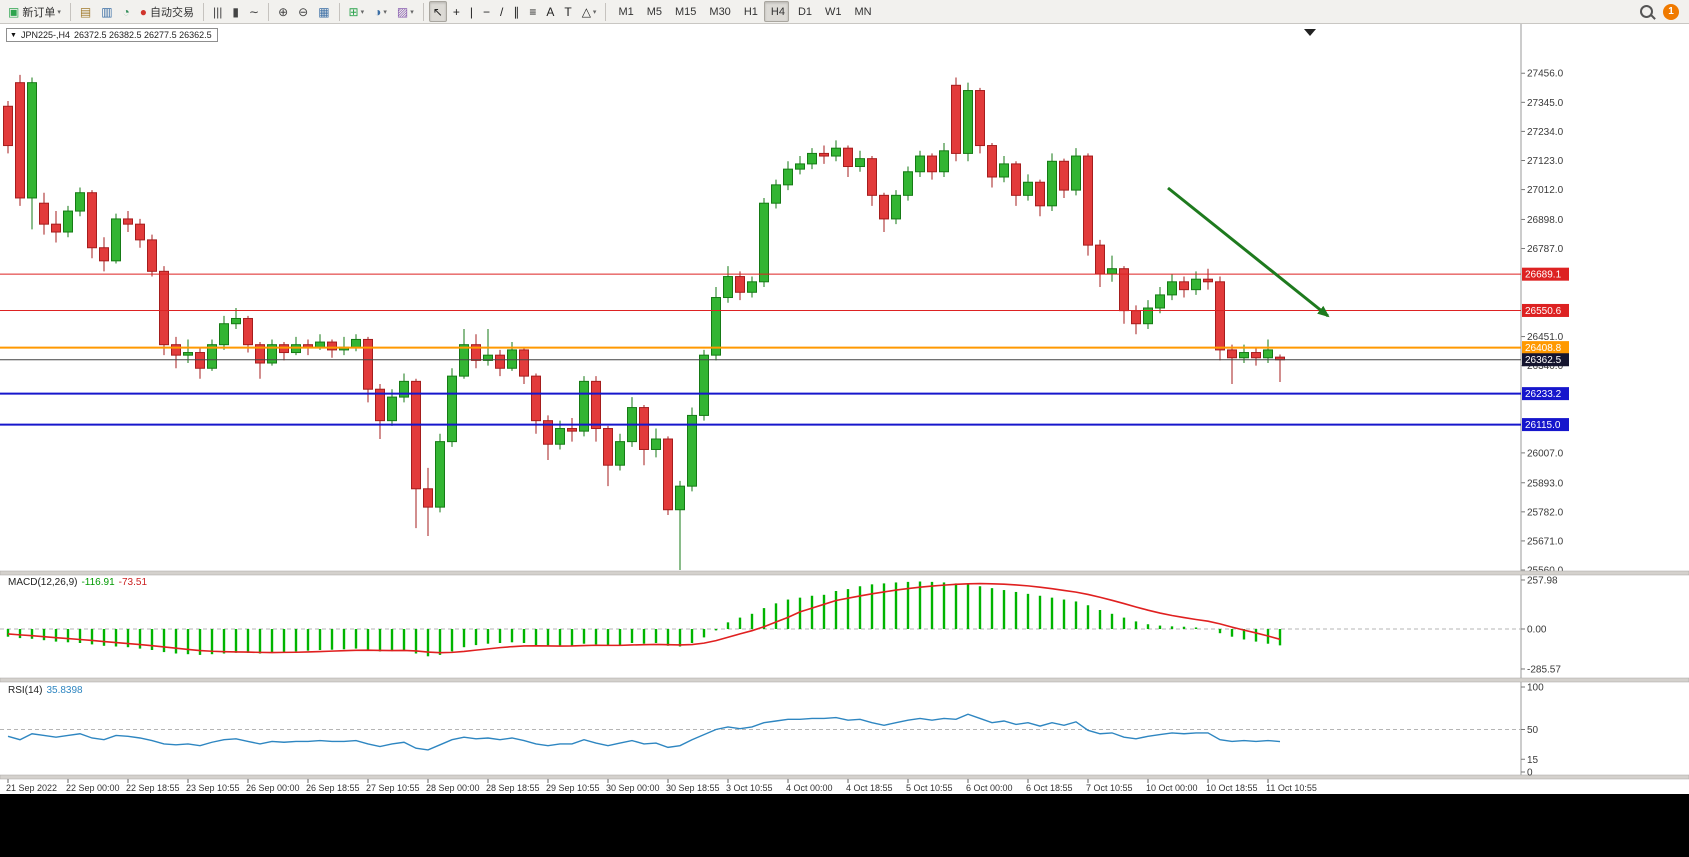 This screenshot has width=1689, height=857. Describe the element at coordinates (339, 11) in the screenshot. I see `toolbar-separator` at that location.